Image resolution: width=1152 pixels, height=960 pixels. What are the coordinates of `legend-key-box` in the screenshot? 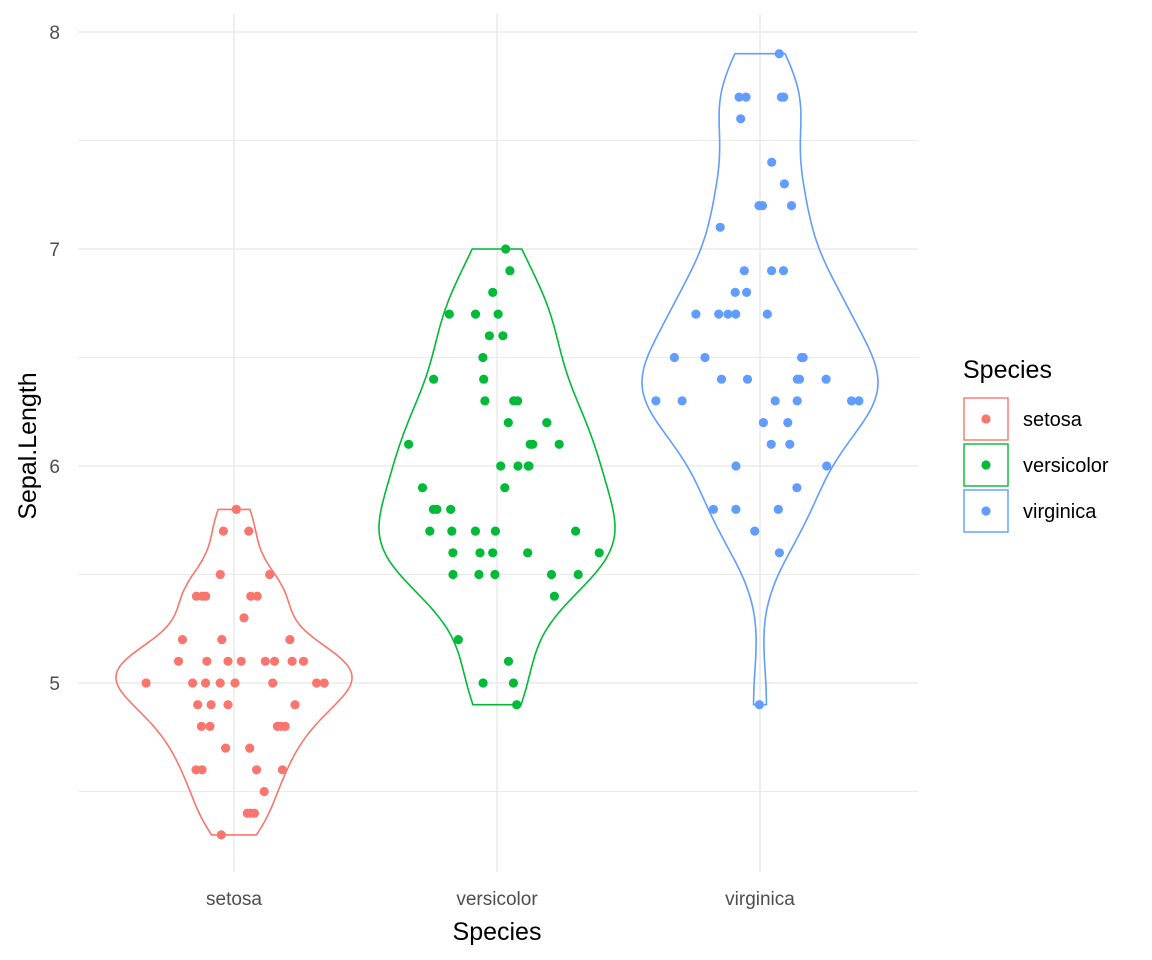 It's located at (986, 419).